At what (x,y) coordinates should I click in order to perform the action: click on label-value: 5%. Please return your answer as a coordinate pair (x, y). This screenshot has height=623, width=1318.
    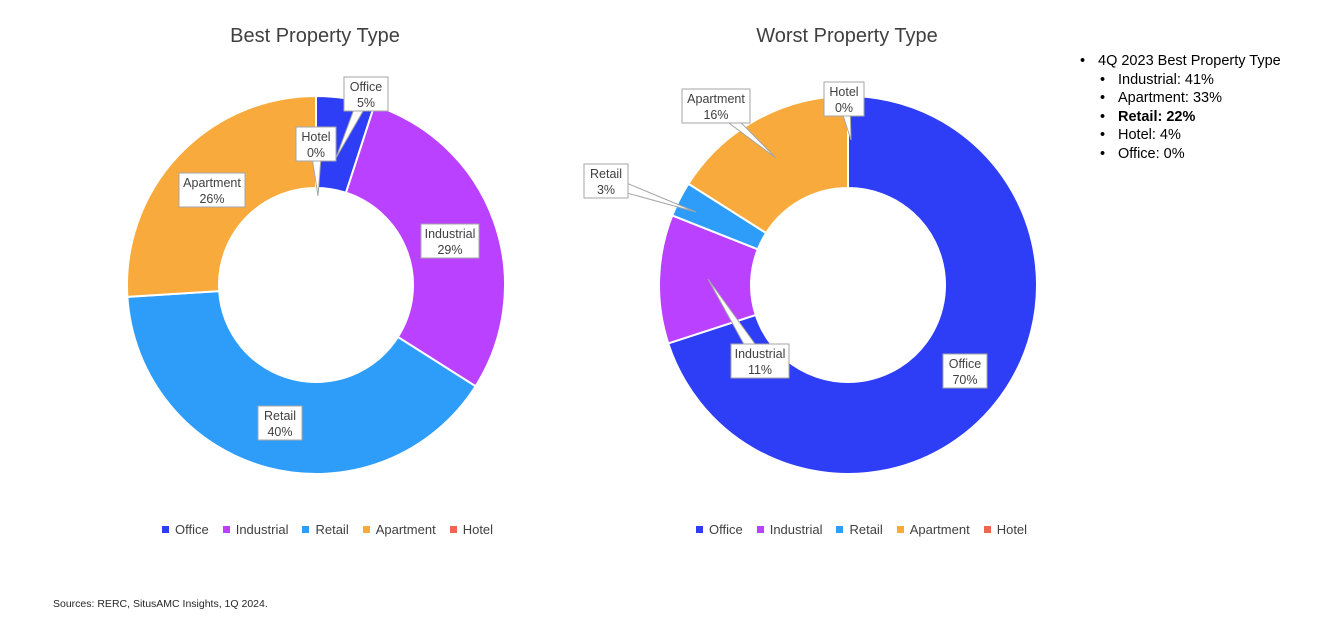
    Looking at the image, I should click on (366, 103).